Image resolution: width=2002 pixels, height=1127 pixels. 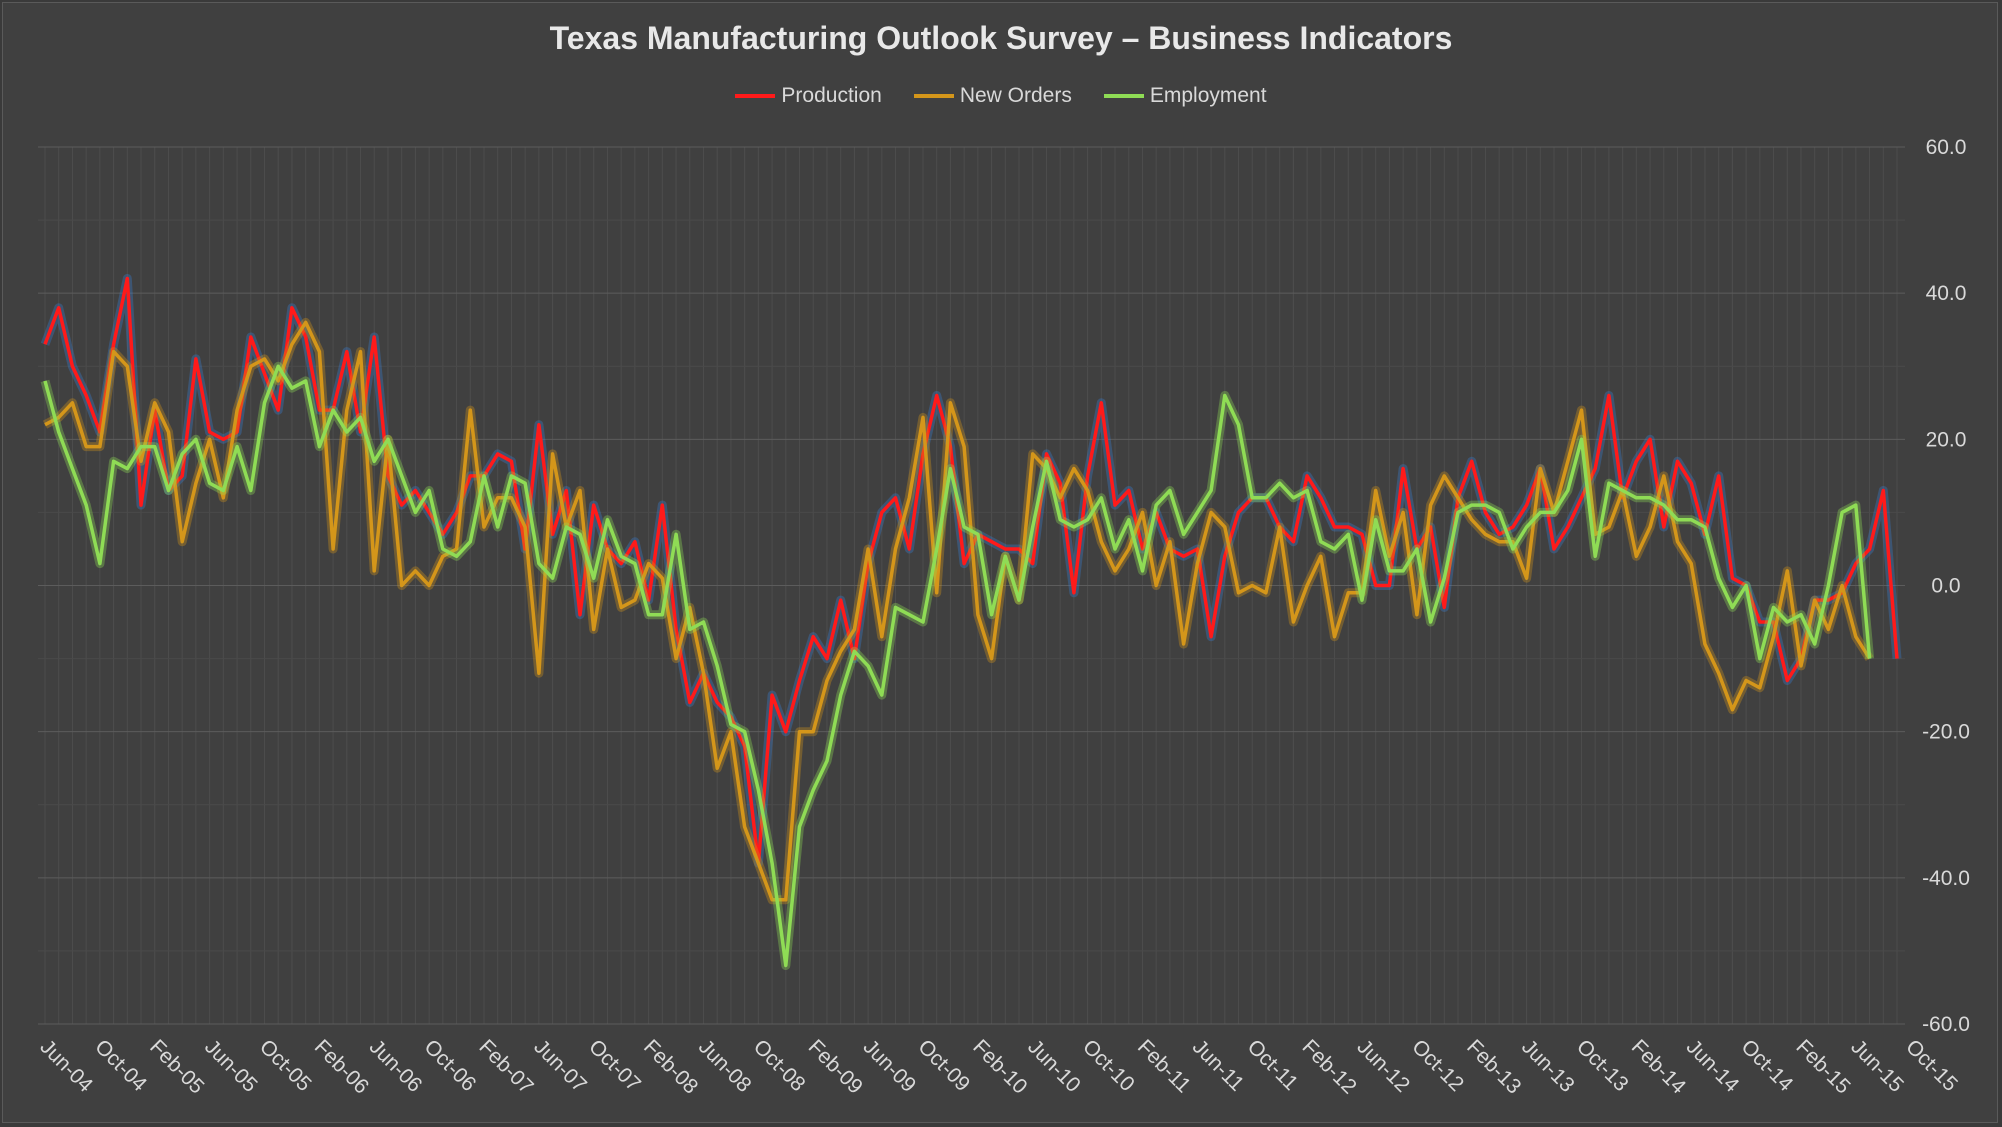 I want to click on x-tick-label: Oct-08, so click(x=779, y=1065).